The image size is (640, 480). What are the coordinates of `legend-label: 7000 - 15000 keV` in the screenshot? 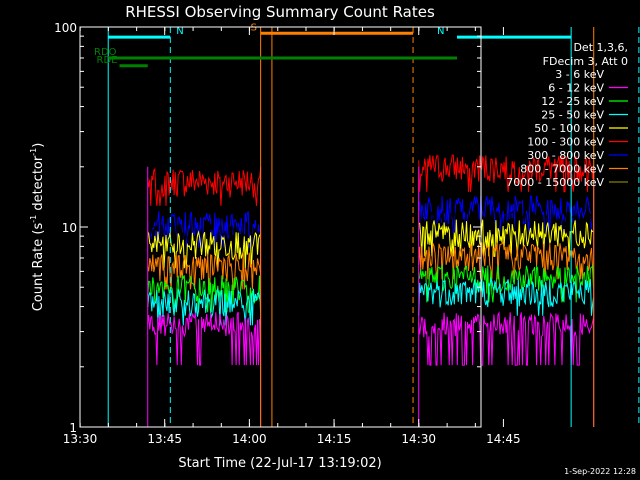 It's located at (555, 182).